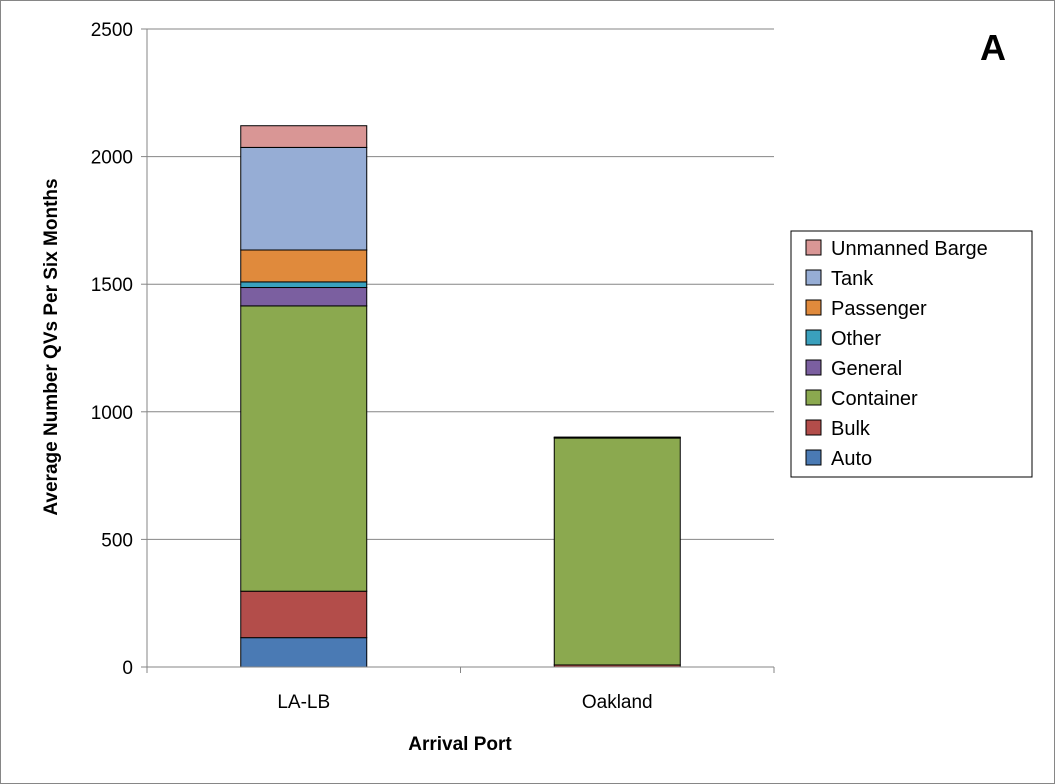 Image resolution: width=1055 pixels, height=784 pixels. I want to click on legend-swatch-container, so click(813, 397).